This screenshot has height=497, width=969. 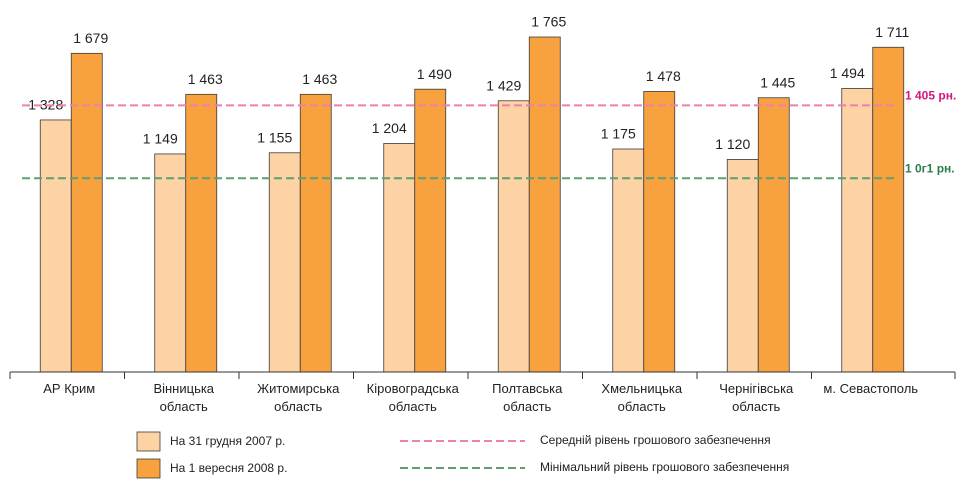 What do you see at coordinates (412, 397) in the screenshot?
I see `x-tick-label: Кіровоградська область` at bounding box center [412, 397].